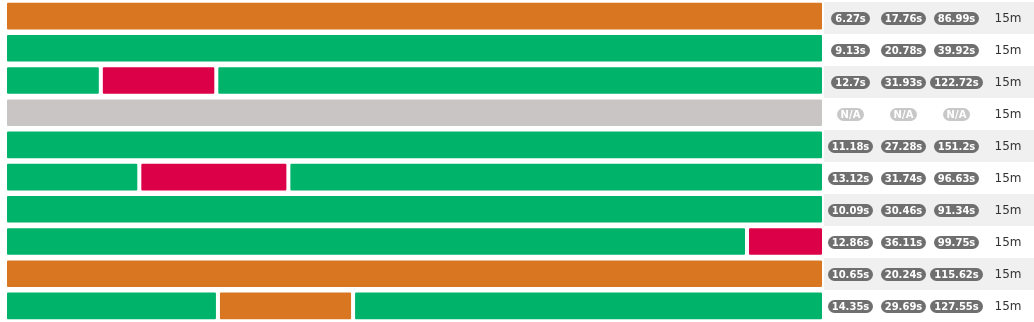 This screenshot has width=1034, height=322. What do you see at coordinates (850, 18) in the screenshot?
I see `text: 6.27s` at bounding box center [850, 18].